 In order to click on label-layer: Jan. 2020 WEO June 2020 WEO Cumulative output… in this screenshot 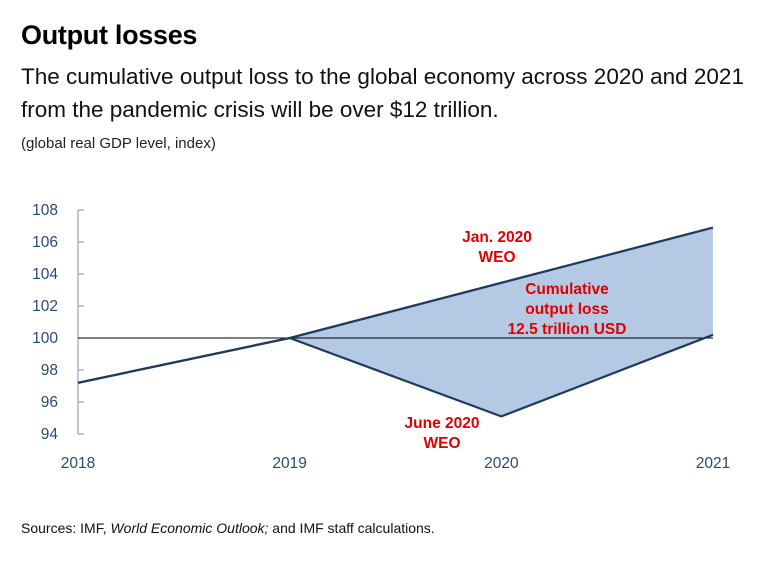, I will do `click(516, 340)`.